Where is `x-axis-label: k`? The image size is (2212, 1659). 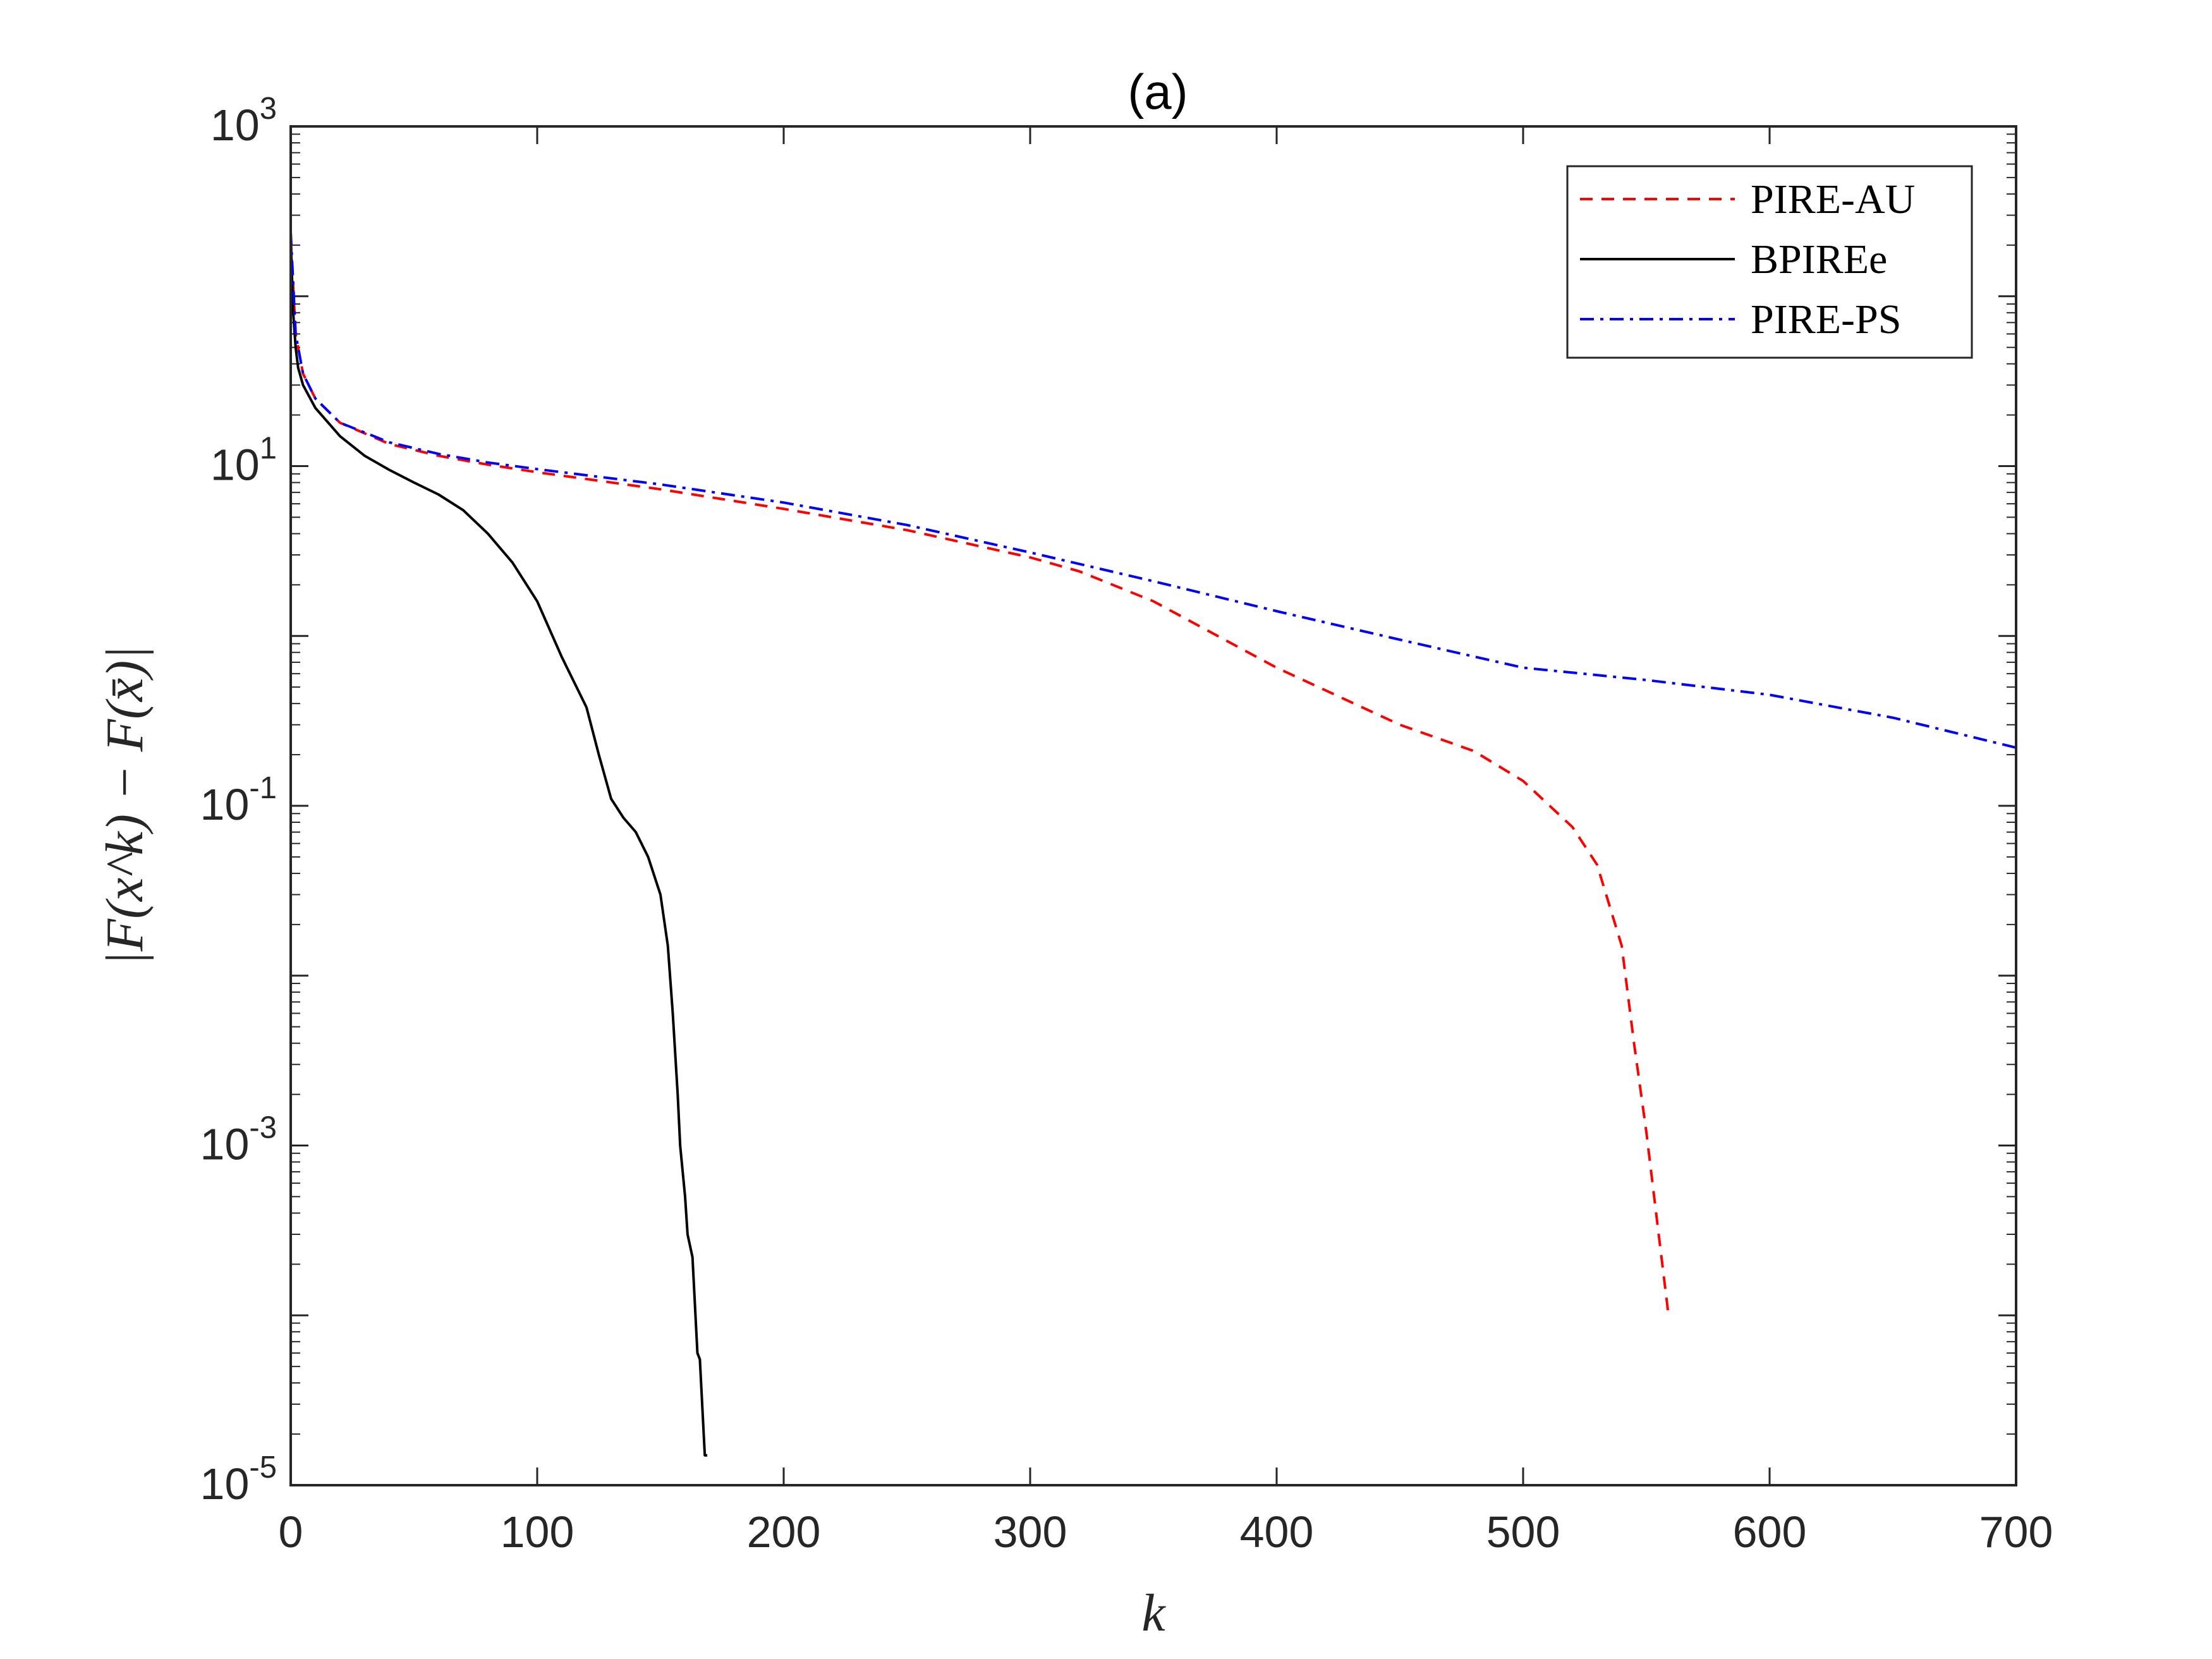
x-axis-label: k is located at coordinates (1153, 1613).